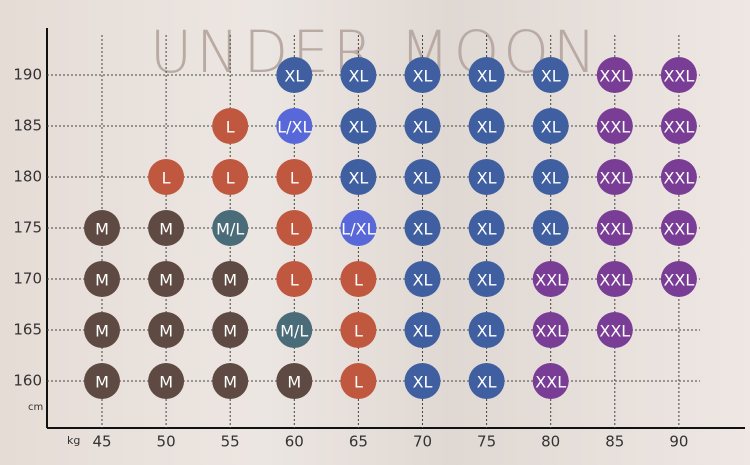 Image resolution: width=750 pixels, height=465 pixels. Describe the element at coordinates (27, 228) in the screenshot. I see `y-tick-label: 175` at that location.